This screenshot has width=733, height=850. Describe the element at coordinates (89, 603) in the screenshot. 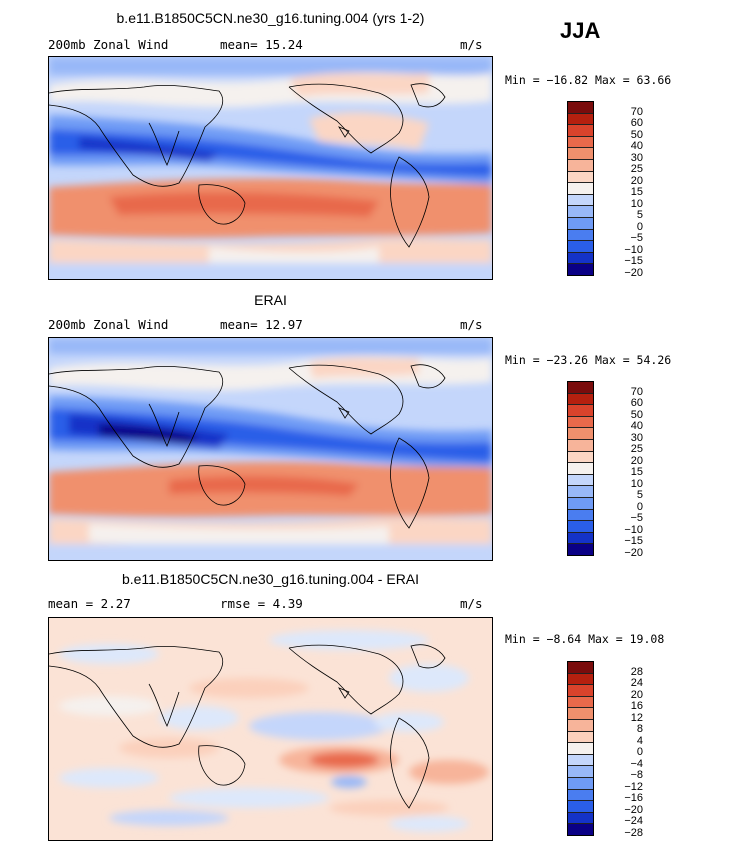

I see `panel-3-mean: mean = 2.27` at that location.